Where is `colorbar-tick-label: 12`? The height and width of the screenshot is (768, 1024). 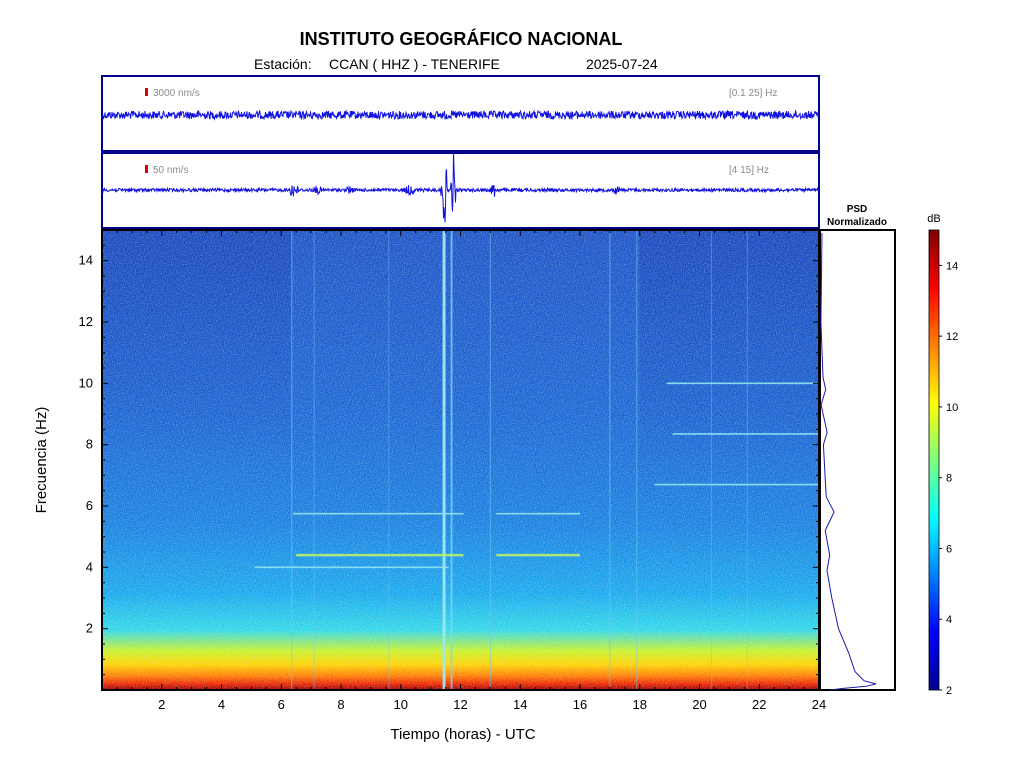
colorbar-tick-label: 12 is located at coordinates (952, 337).